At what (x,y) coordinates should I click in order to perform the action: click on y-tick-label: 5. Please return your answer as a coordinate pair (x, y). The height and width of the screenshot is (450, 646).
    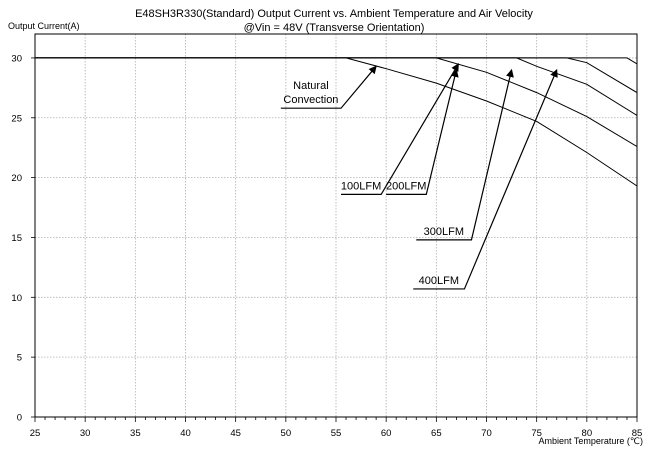
    Looking at the image, I should click on (19, 358).